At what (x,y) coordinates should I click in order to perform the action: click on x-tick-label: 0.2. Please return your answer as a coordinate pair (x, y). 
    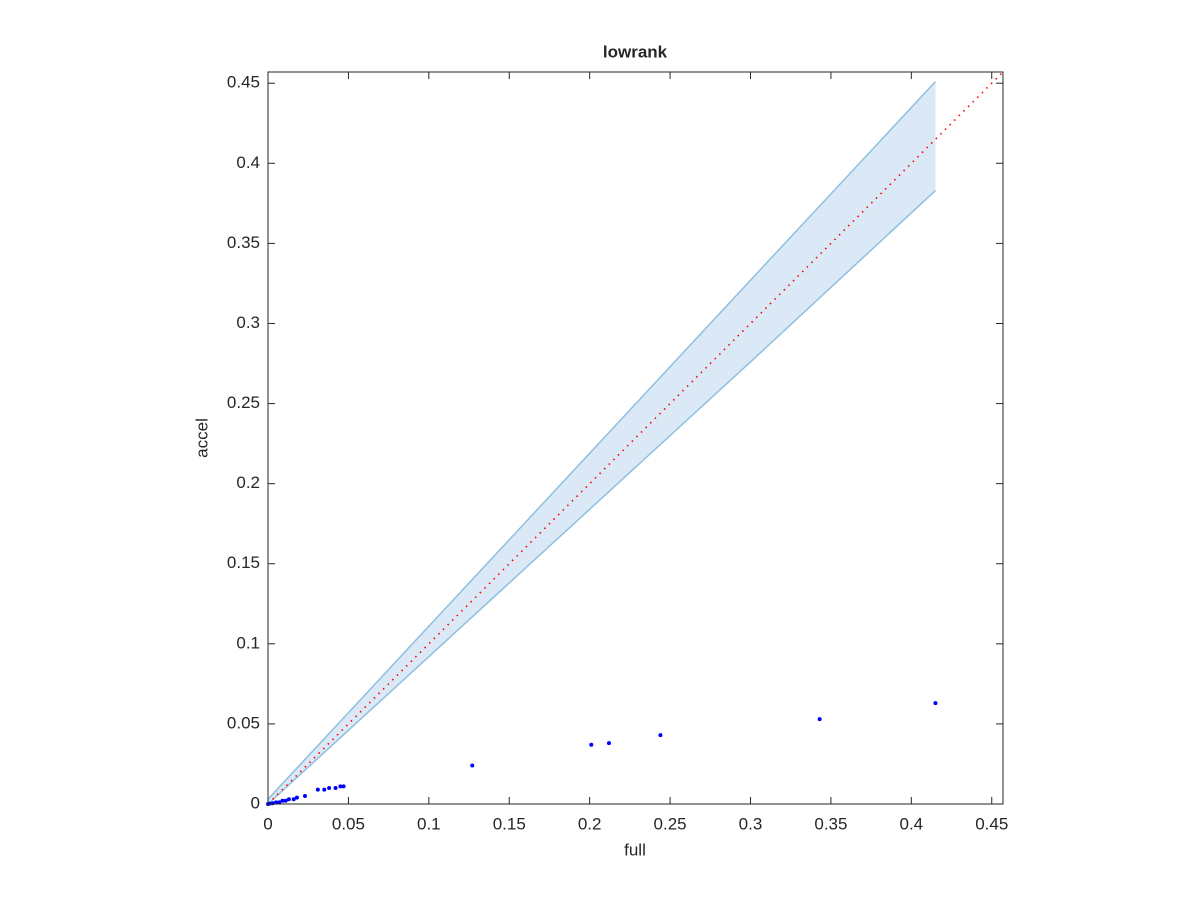
    Looking at the image, I should click on (590, 823).